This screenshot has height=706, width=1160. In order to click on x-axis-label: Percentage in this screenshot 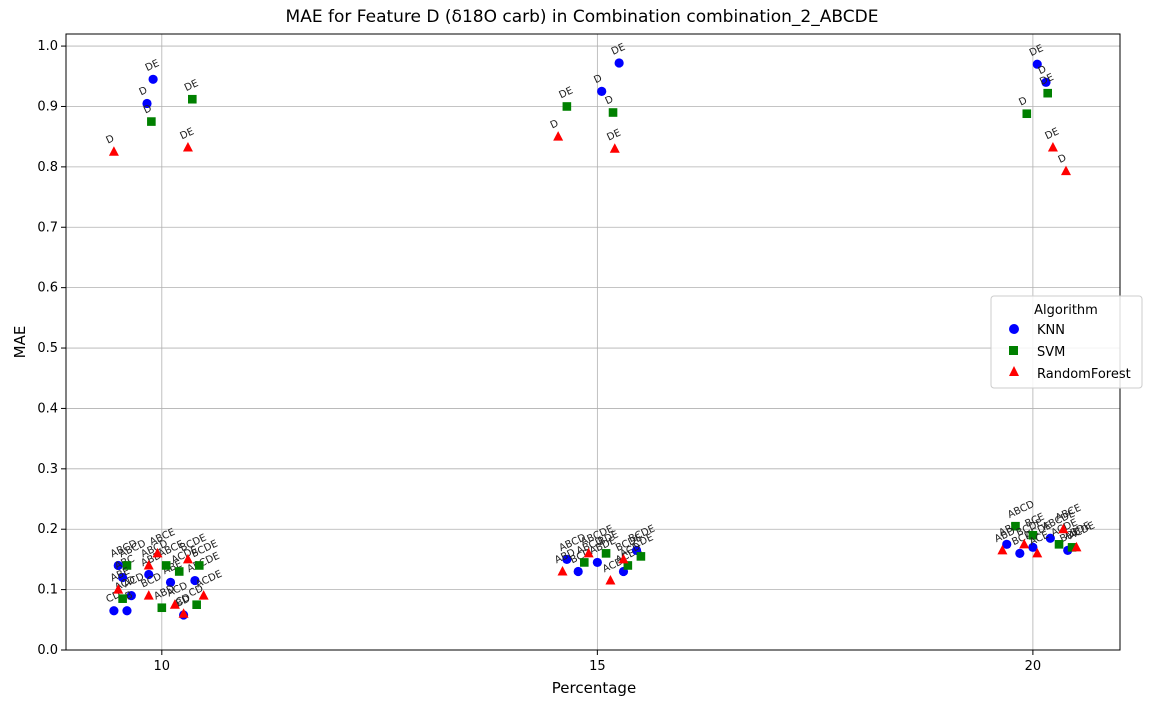, I will do `click(594, 688)`.